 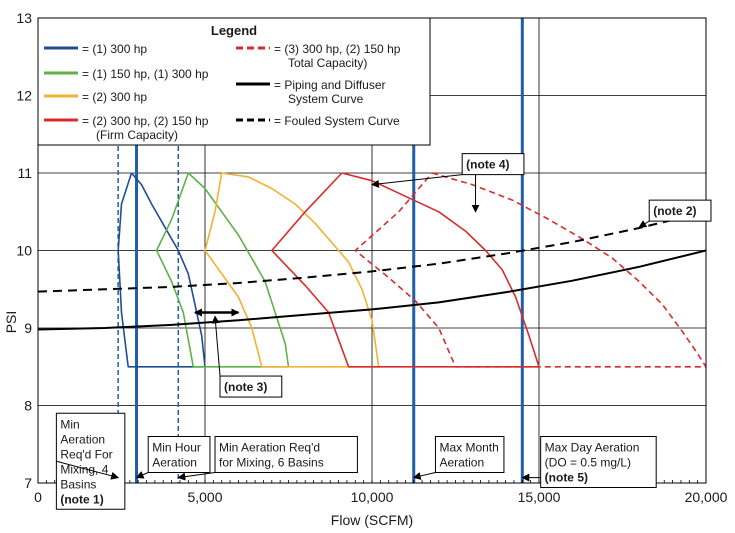 I want to click on y-tick-label: 12, so click(x=24, y=96).